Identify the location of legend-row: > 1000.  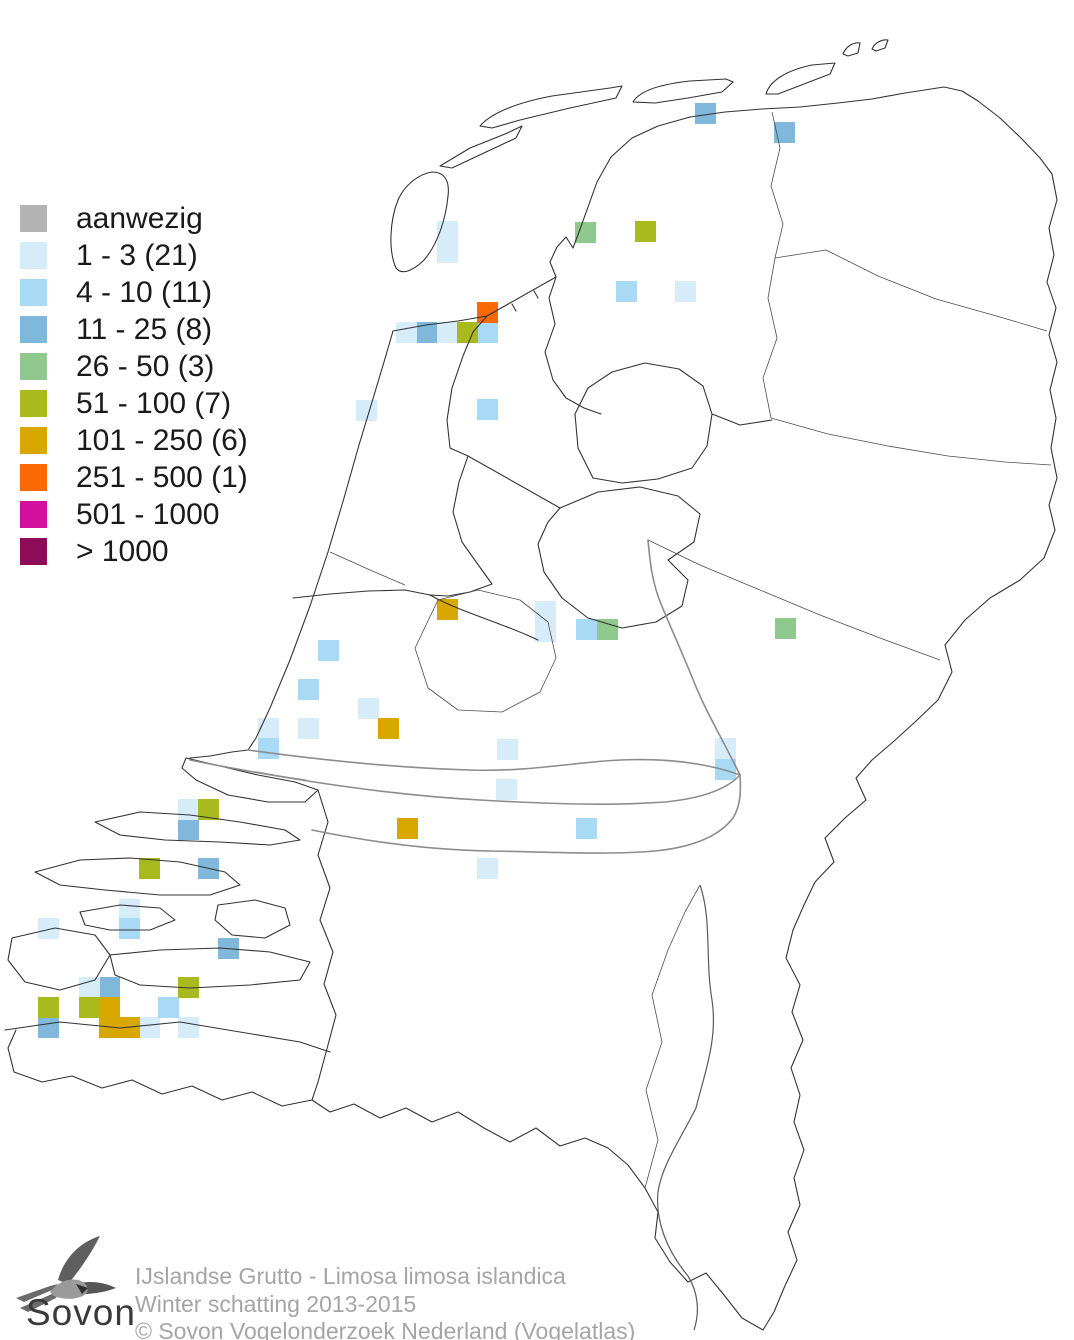
(134, 551).